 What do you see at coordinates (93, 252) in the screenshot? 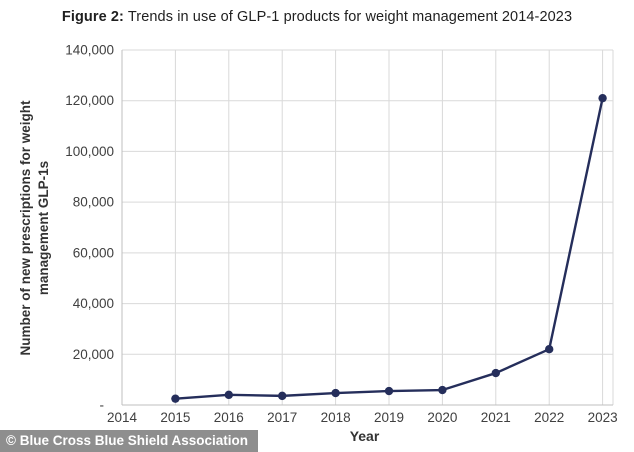
I see `y-tick-label-60000: 60,000` at bounding box center [93, 252].